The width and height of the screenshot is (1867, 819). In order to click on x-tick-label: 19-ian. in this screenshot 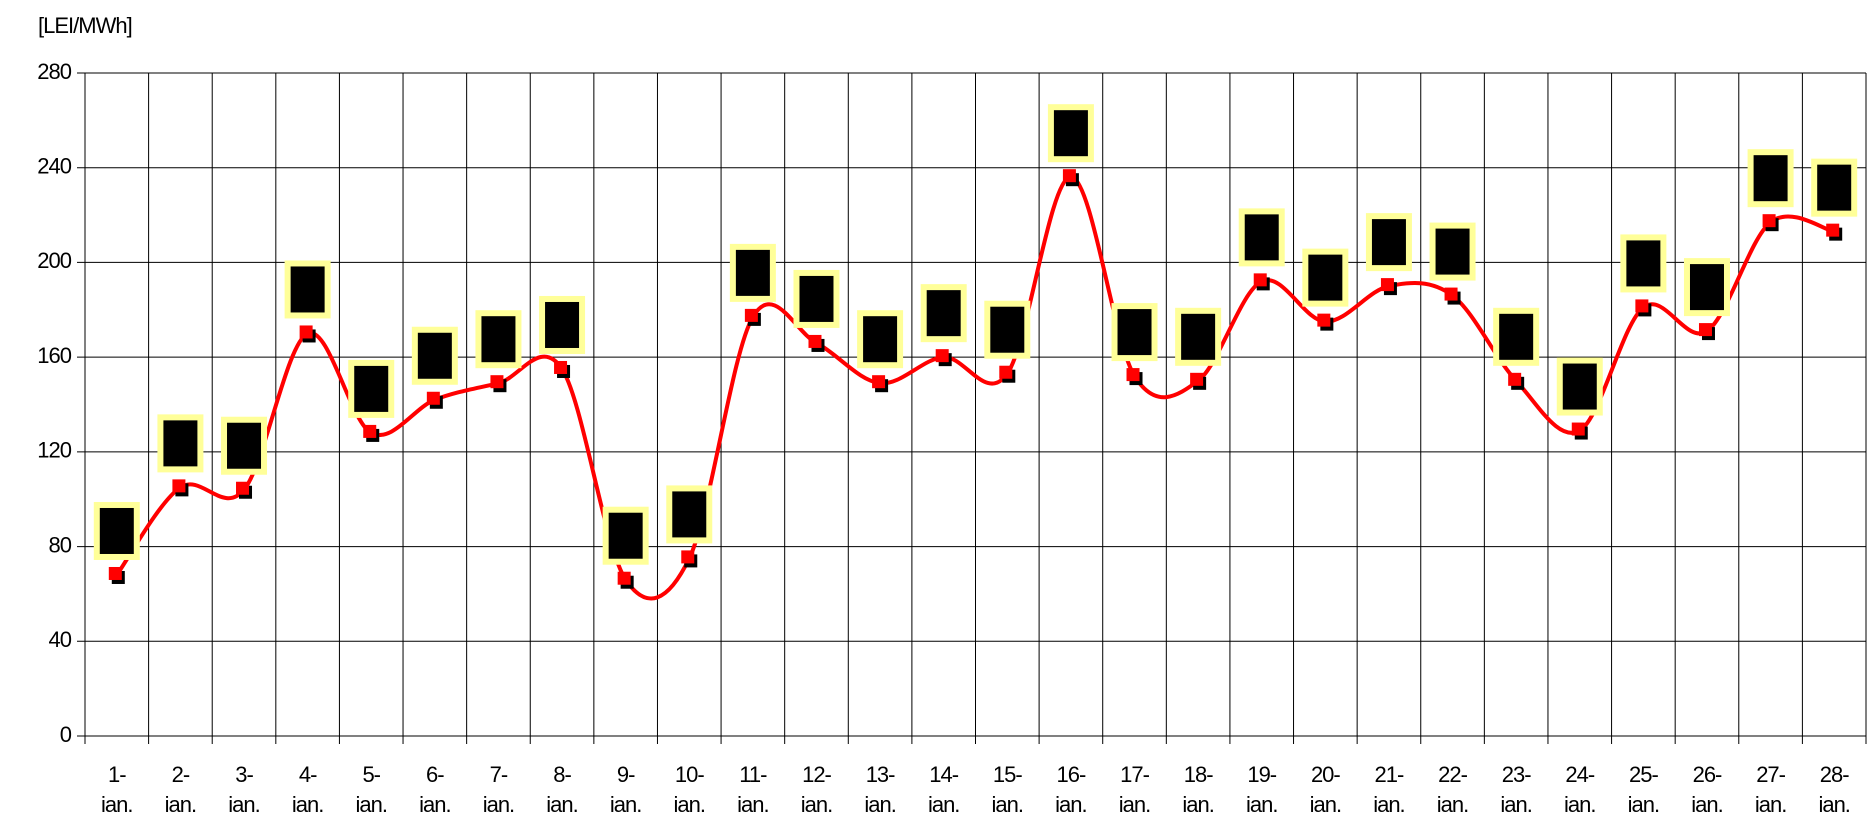, I will do `click(1261, 789)`.